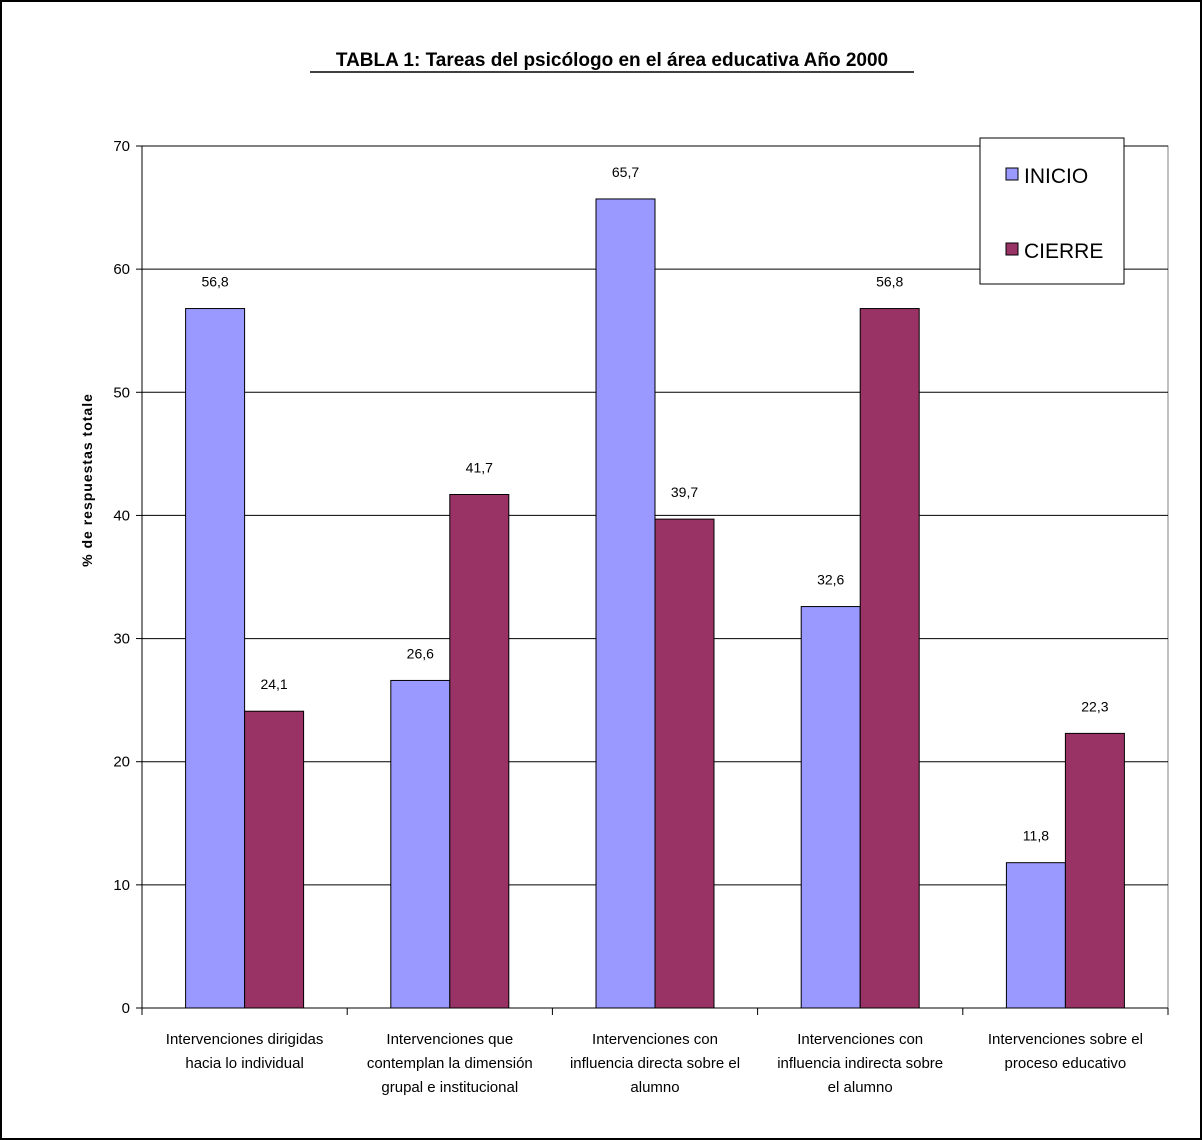  Describe the element at coordinates (273, 684) in the screenshot. I see `data-label: 24,1` at that location.